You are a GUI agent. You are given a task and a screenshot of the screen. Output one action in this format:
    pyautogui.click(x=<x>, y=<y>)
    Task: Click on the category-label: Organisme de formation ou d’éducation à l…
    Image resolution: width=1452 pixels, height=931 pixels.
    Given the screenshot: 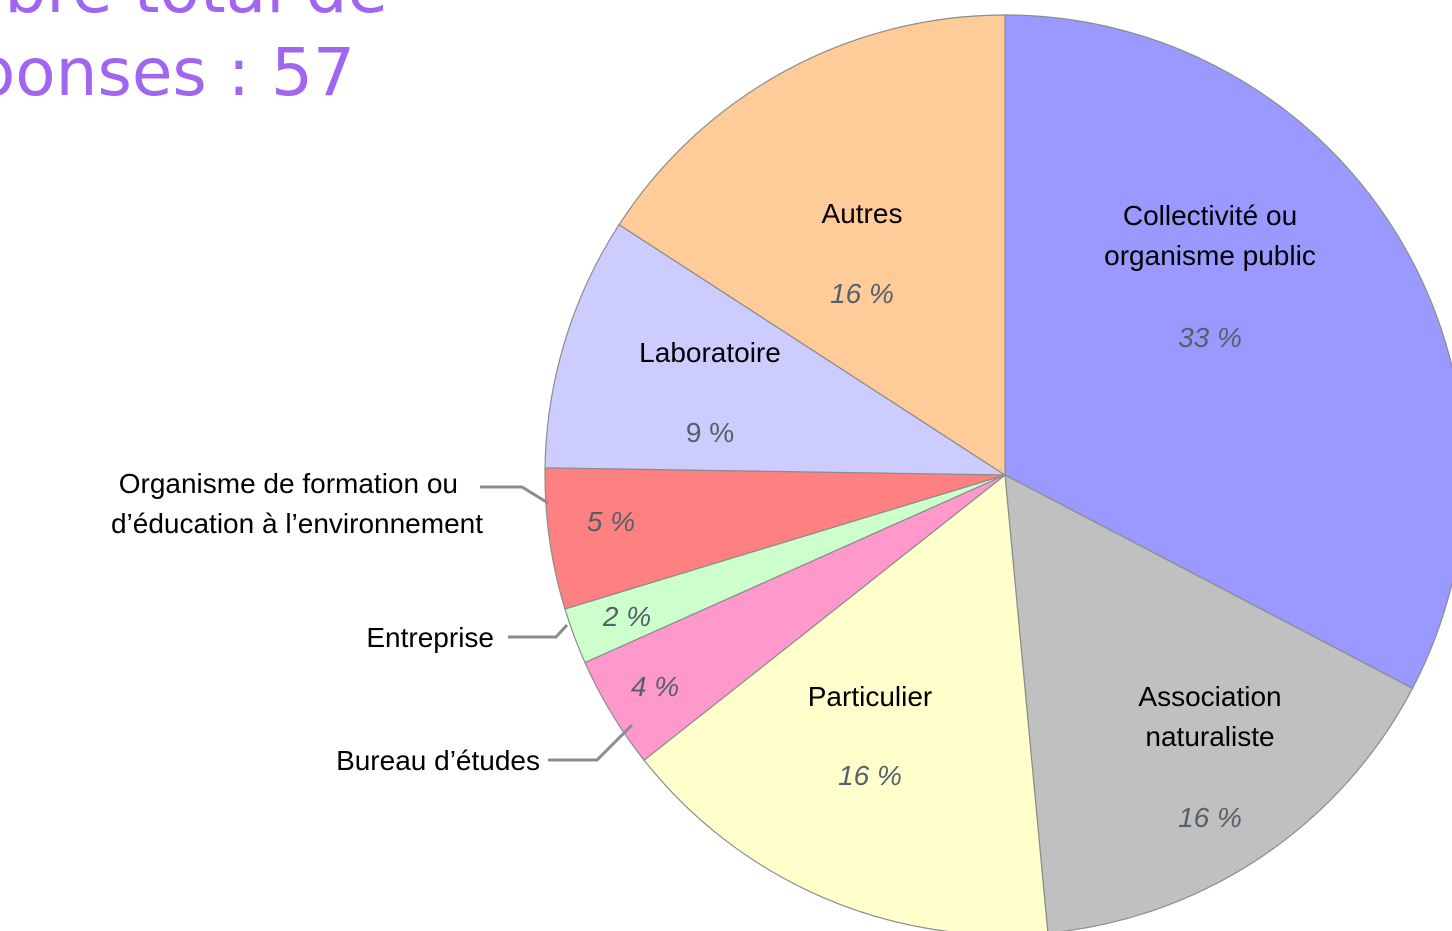 What is the action you would take?
    pyautogui.click(x=297, y=503)
    